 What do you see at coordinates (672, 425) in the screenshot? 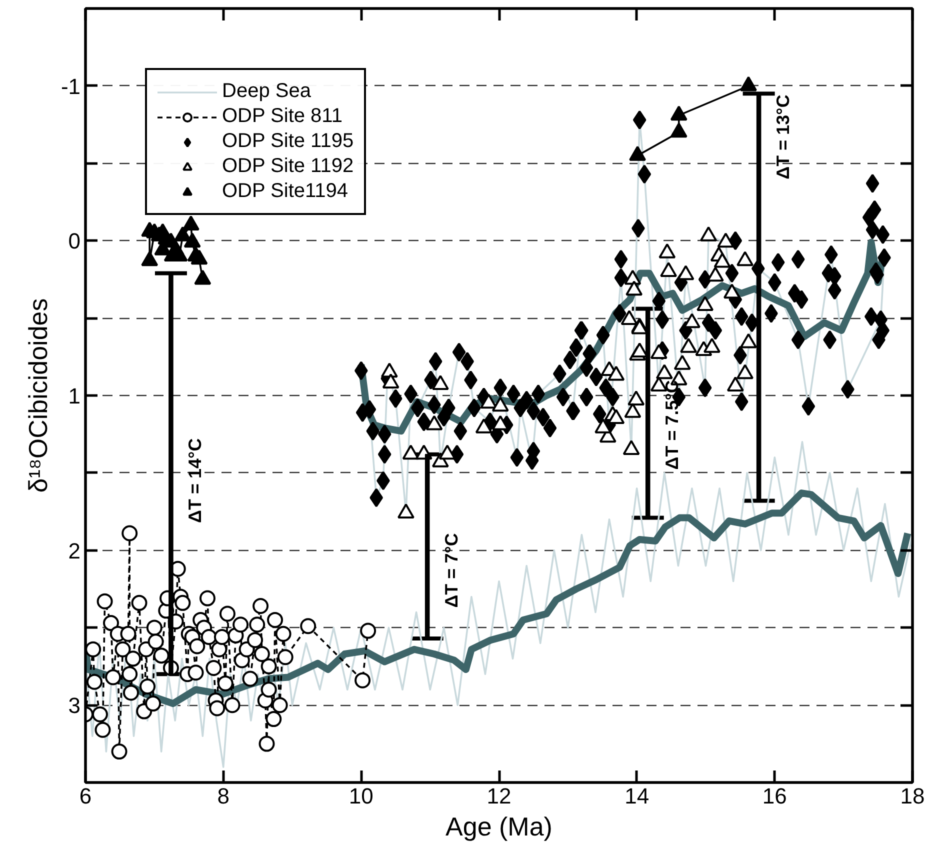
I see `annotation: ΔT = 7.5°C` at bounding box center [672, 425].